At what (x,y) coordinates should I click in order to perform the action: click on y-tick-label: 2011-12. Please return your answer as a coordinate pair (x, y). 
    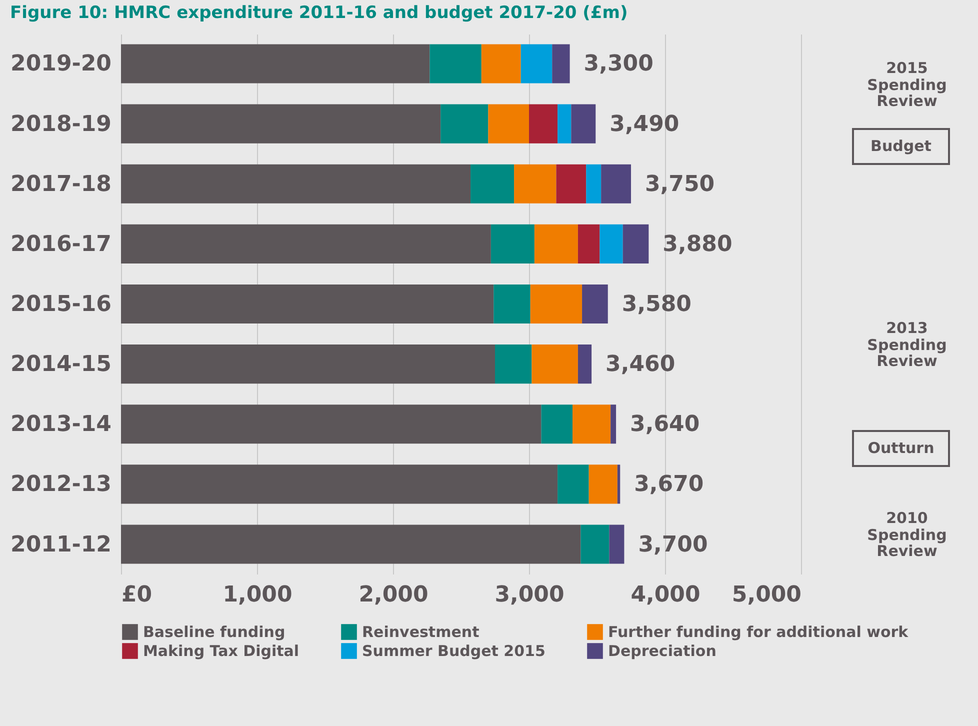
    Looking at the image, I should click on (61, 545).